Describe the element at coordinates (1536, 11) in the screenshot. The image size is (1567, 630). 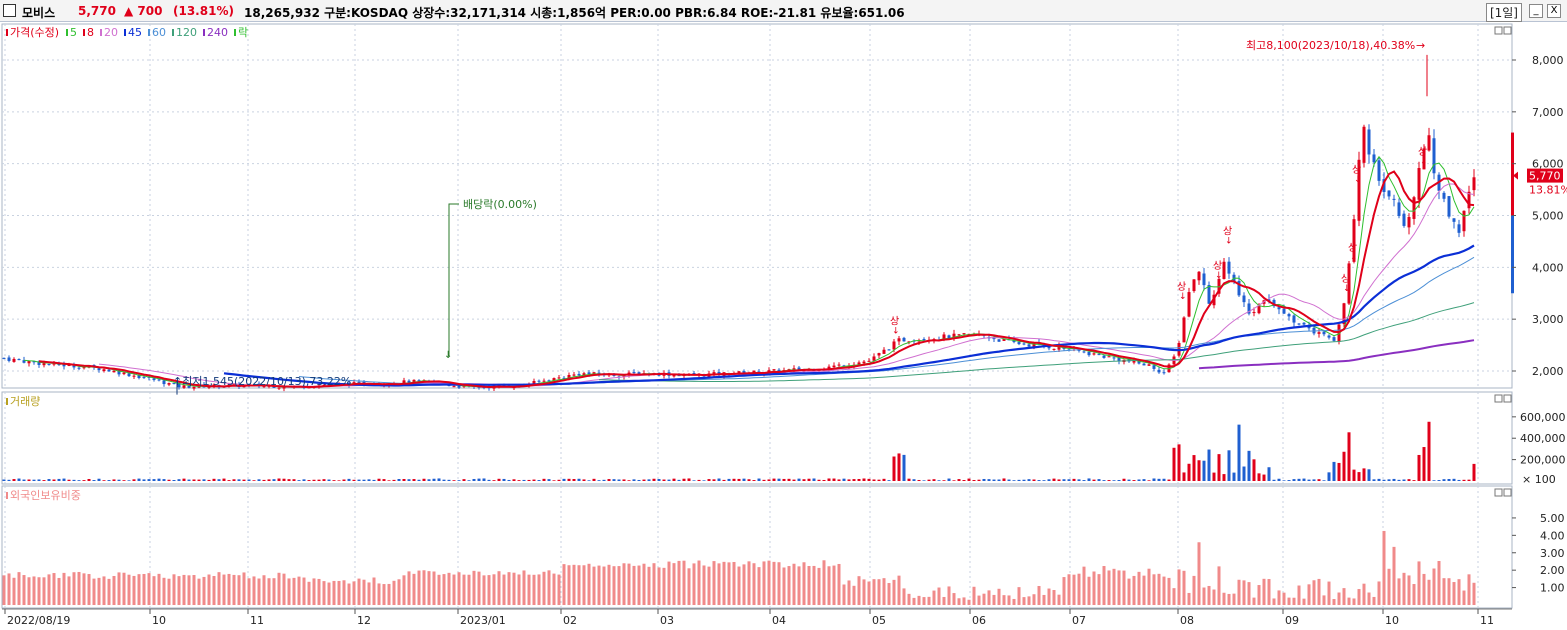
I see `restore-icon: _` at that location.